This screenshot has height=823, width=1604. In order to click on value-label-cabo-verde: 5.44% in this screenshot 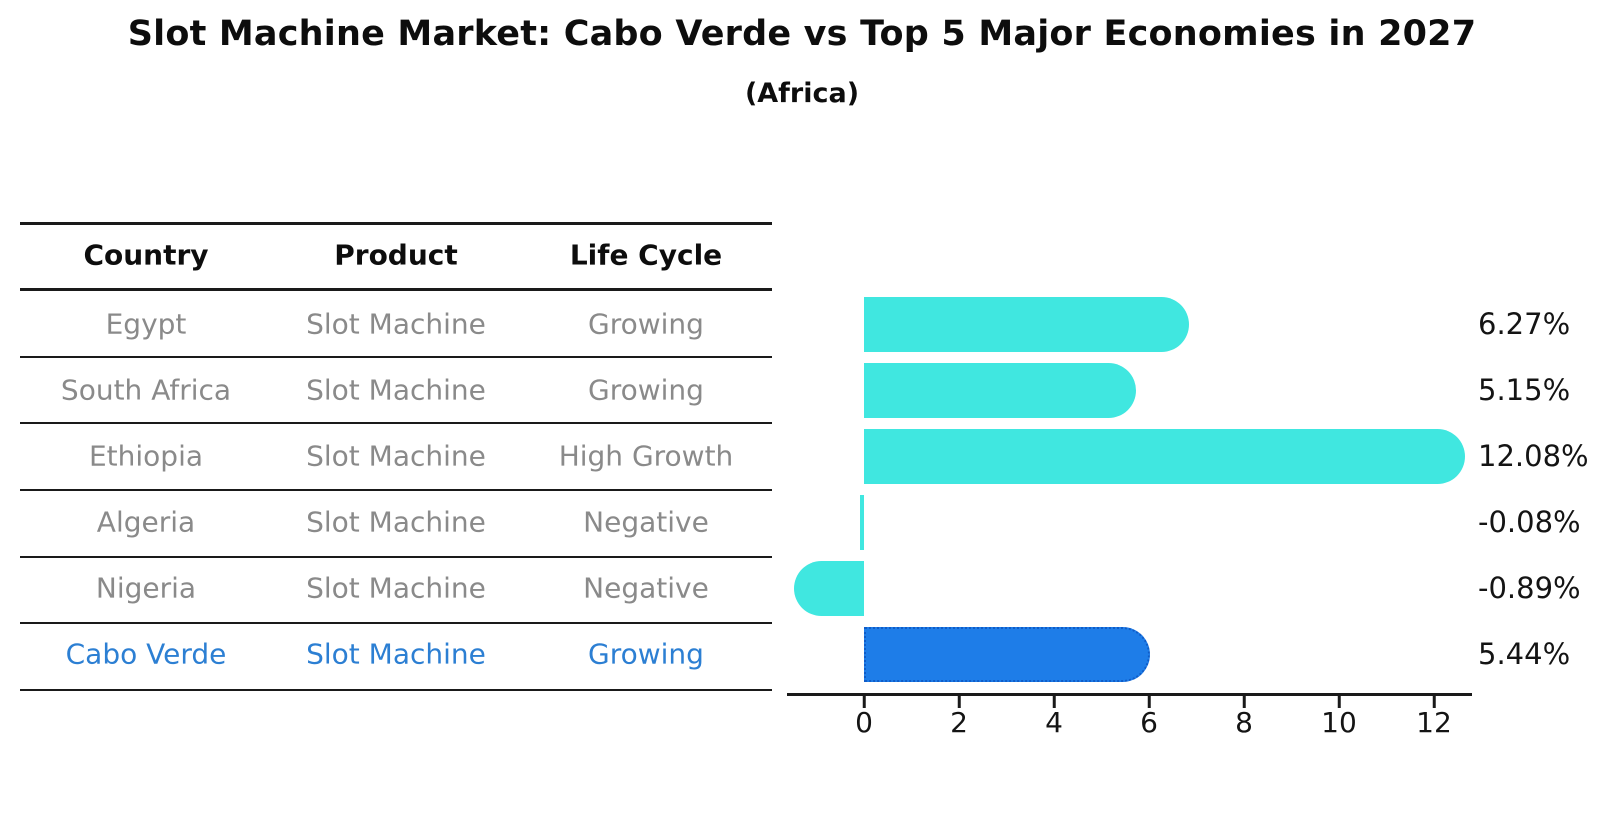, I will do `click(1524, 654)`.